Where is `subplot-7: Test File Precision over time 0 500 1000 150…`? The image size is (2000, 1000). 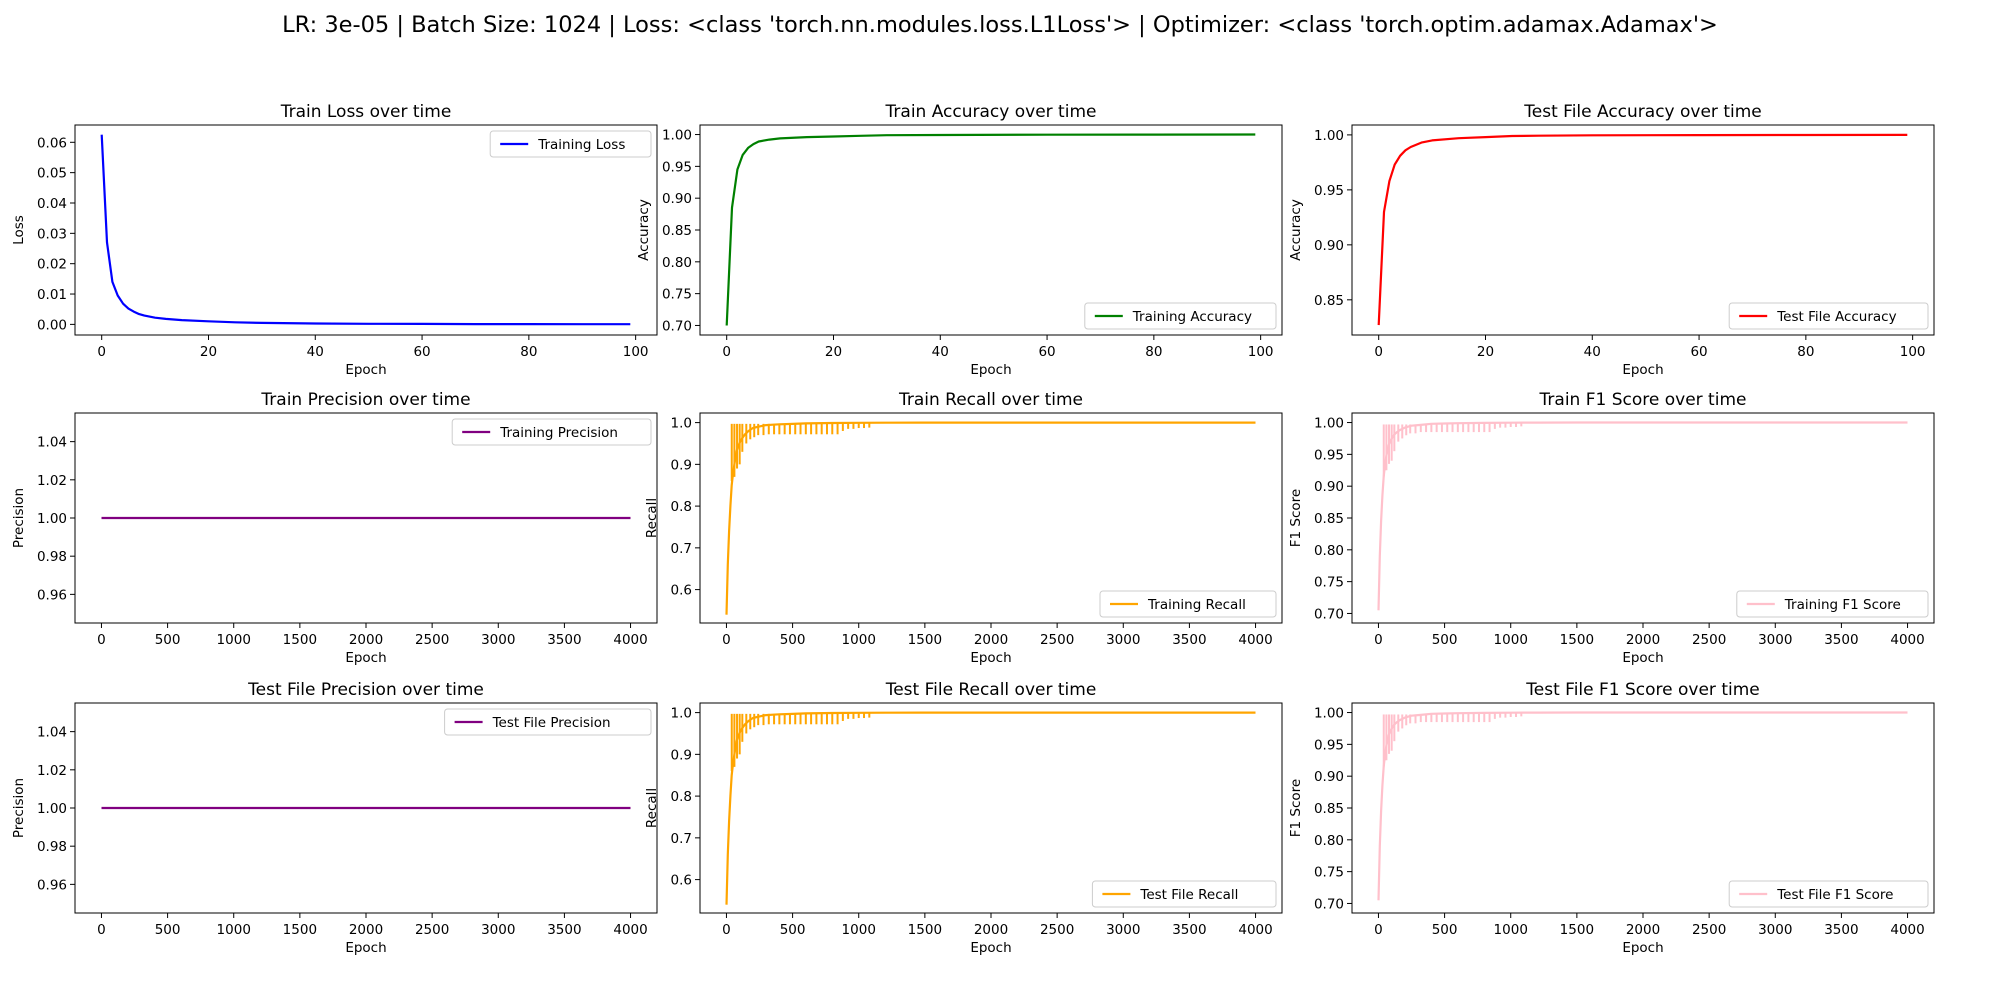 subplot-7: Test File Precision over time 0 500 1000 150… is located at coordinates (334, 818).